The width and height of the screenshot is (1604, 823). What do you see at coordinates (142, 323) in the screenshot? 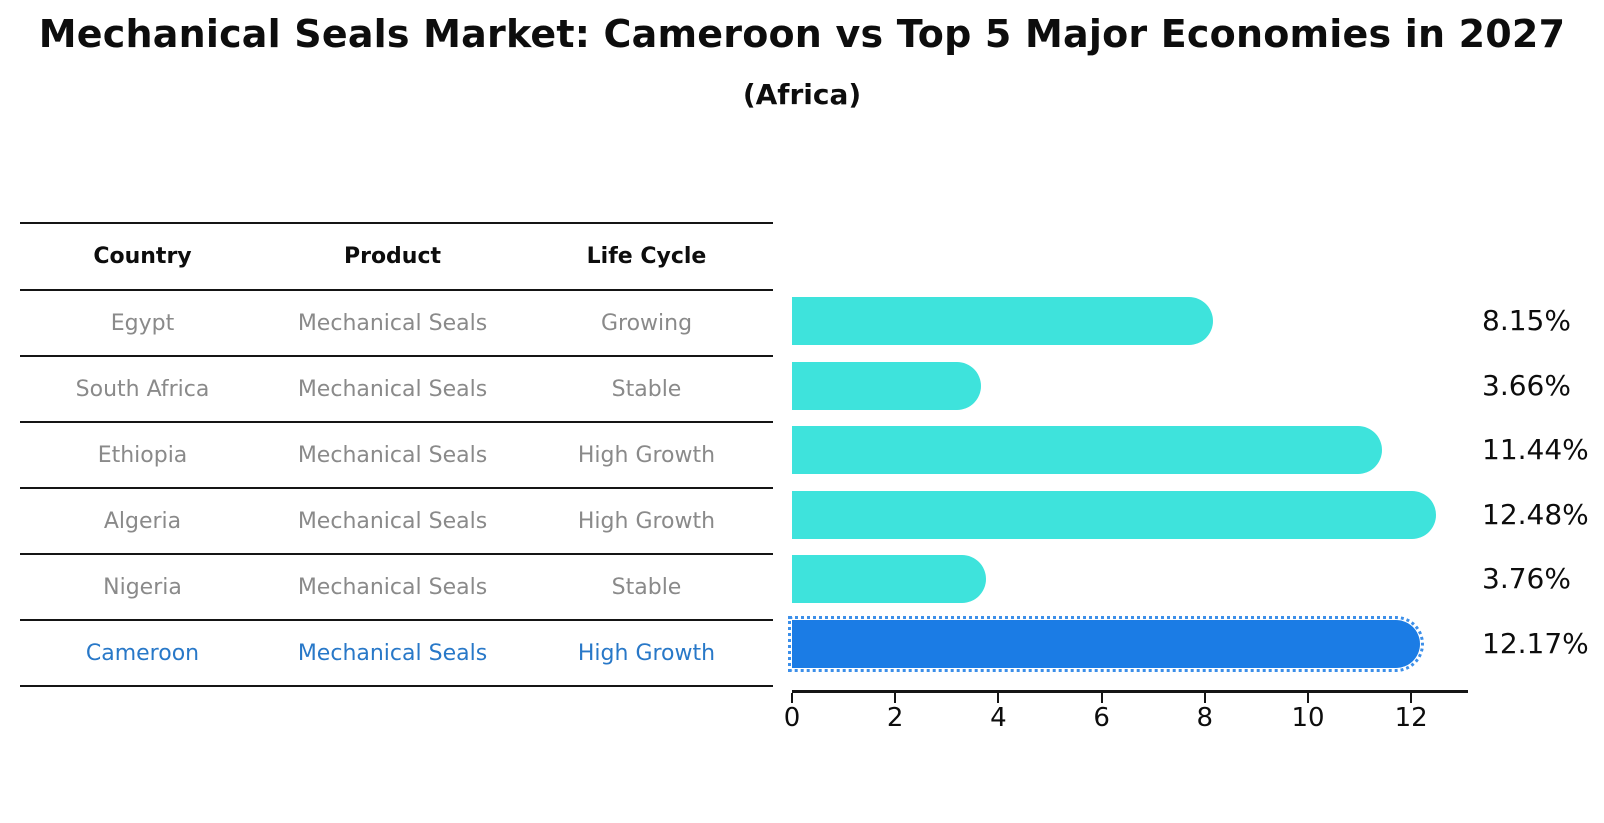
I see `cell-country: Egypt` at bounding box center [142, 323].